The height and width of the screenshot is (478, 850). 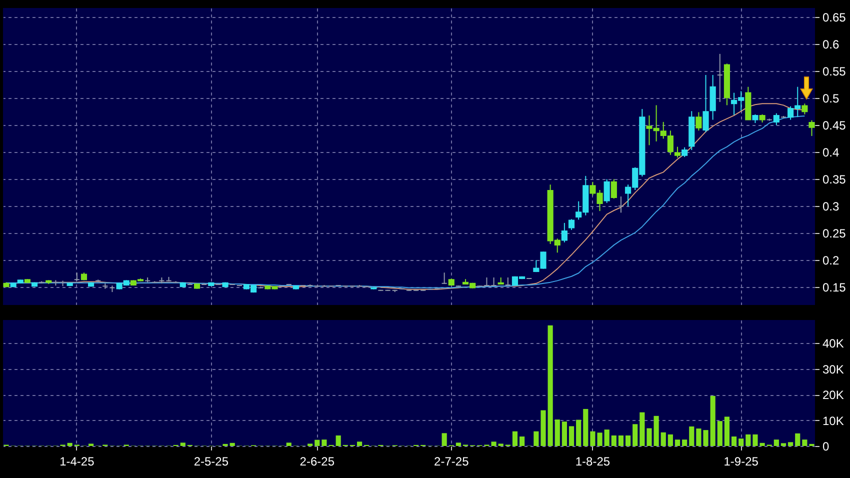 What do you see at coordinates (834, 125) in the screenshot?
I see `y-tick-label: 0.45` at bounding box center [834, 125].